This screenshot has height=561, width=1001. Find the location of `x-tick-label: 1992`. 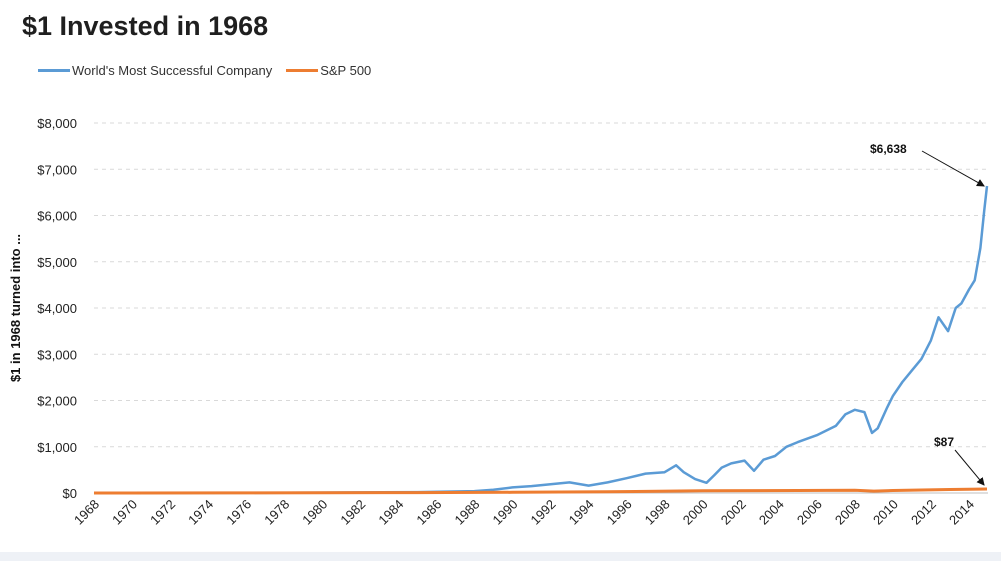

x-tick-label: 1992 is located at coordinates (543, 512).